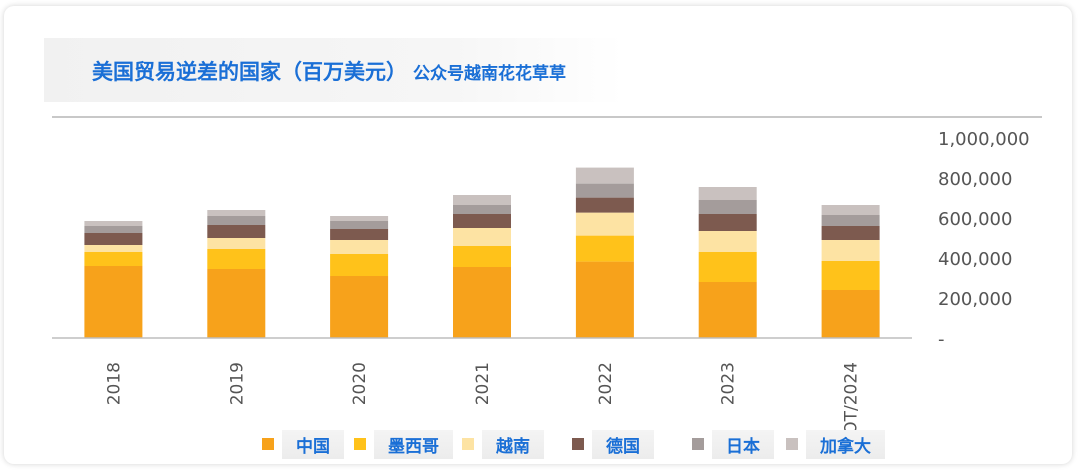 Image resolution: width=1080 pixels, height=471 pixels. Describe the element at coordinates (313, 444) in the screenshot. I see `legend-label: 中国` at that location.